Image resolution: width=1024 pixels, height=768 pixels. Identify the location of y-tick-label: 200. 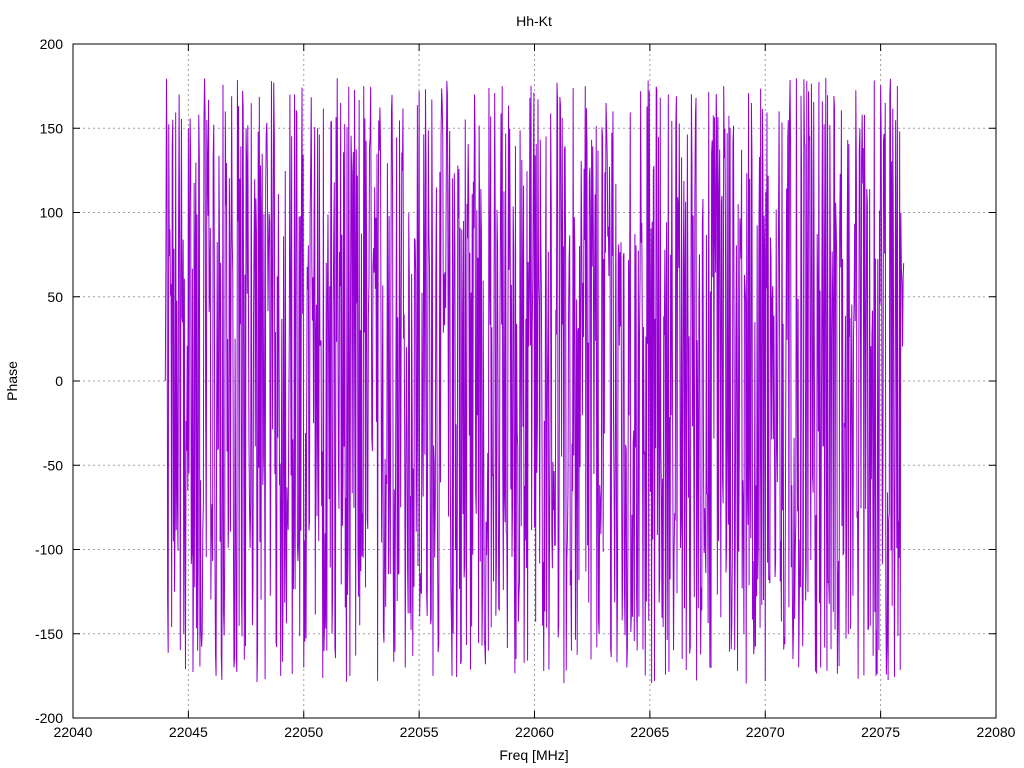
(52, 44).